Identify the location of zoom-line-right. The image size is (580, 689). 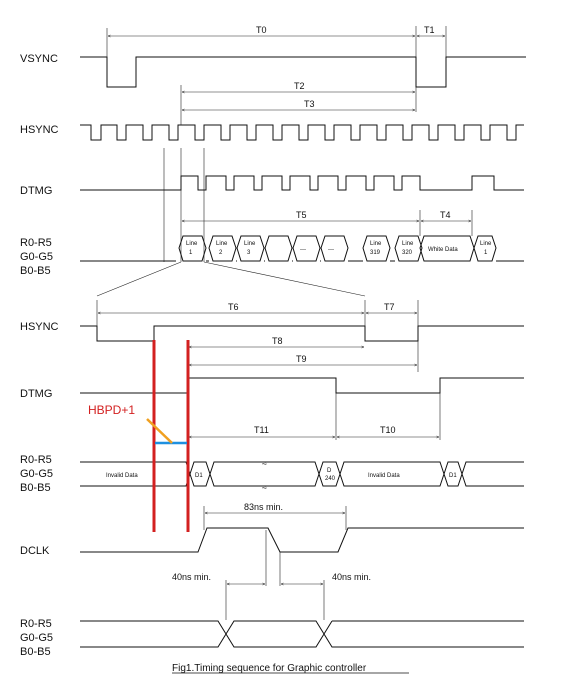
(284, 279).